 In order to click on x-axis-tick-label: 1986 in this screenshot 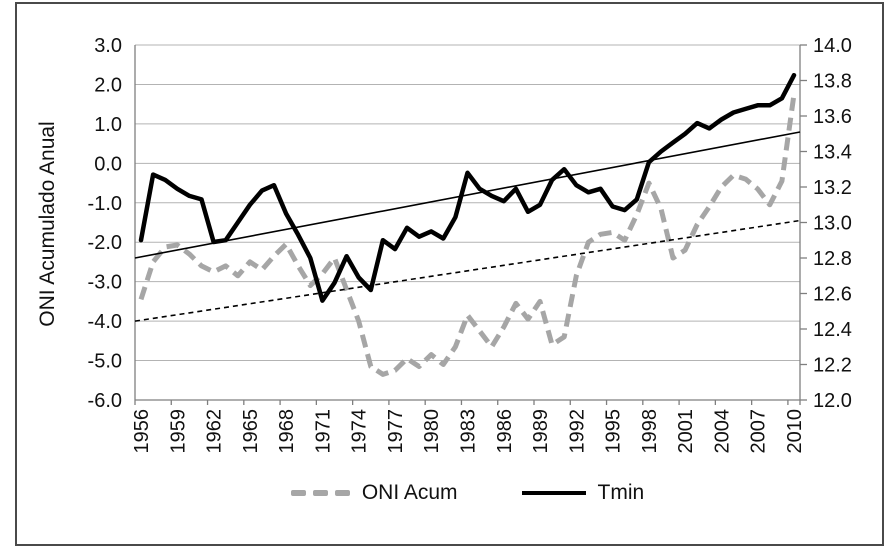, I will do `click(505, 431)`.